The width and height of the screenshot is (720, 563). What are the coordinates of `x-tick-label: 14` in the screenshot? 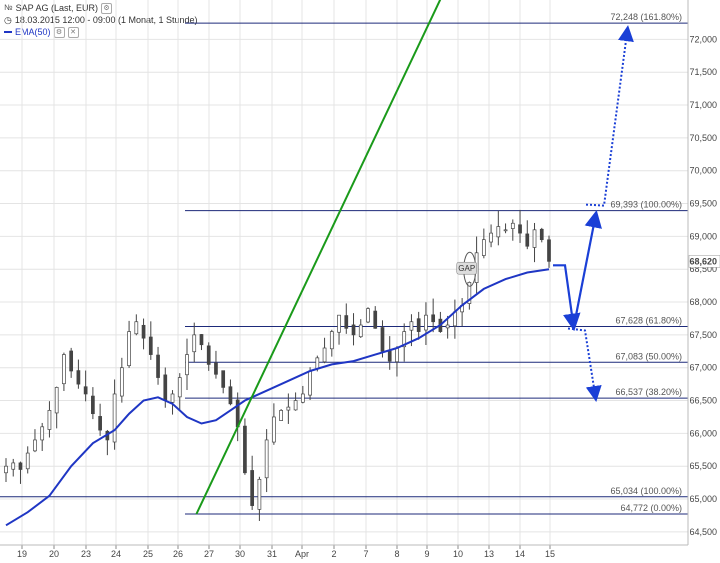 It's located at (520, 554).